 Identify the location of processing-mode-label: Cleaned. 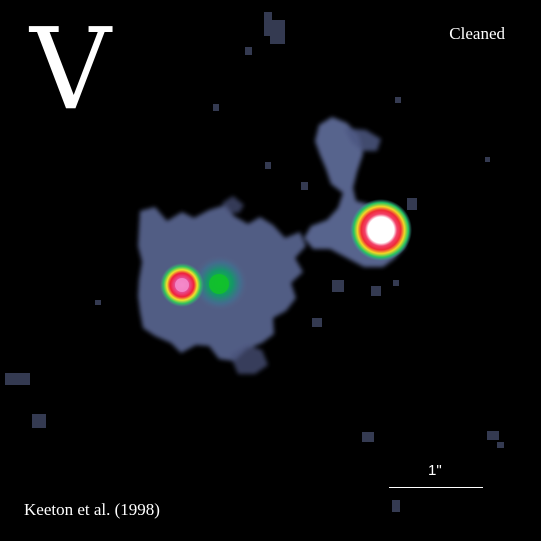
(477, 33).